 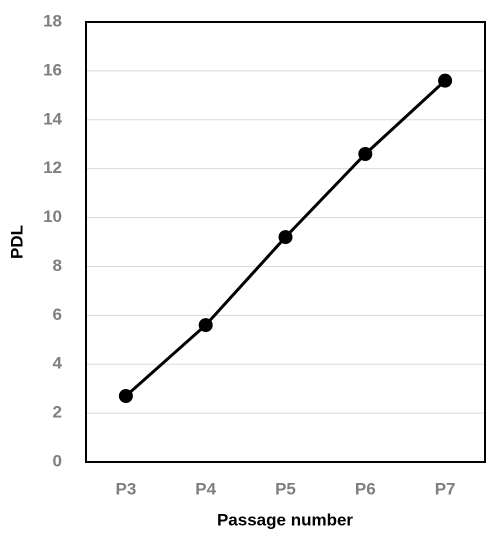 I want to click on y-tick-label: 4, so click(x=58, y=363).